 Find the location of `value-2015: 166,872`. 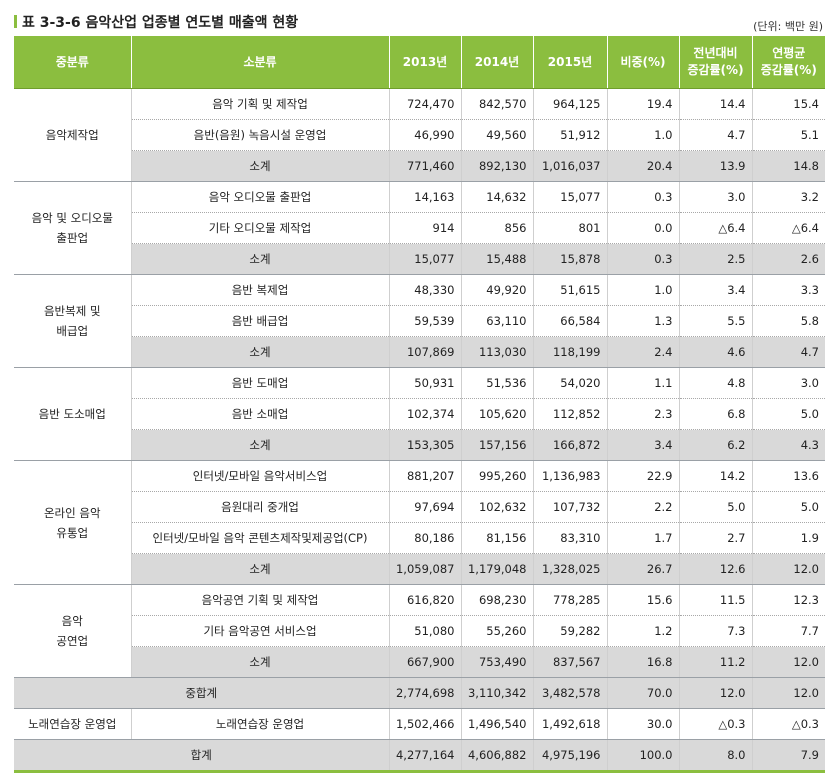

value-2015: 166,872 is located at coordinates (570, 445).